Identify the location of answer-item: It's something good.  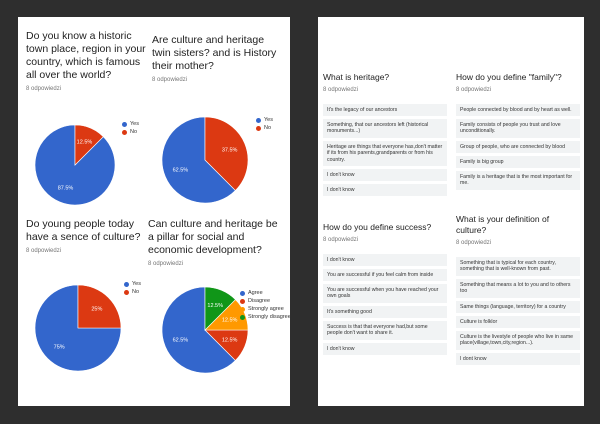
(385, 312).